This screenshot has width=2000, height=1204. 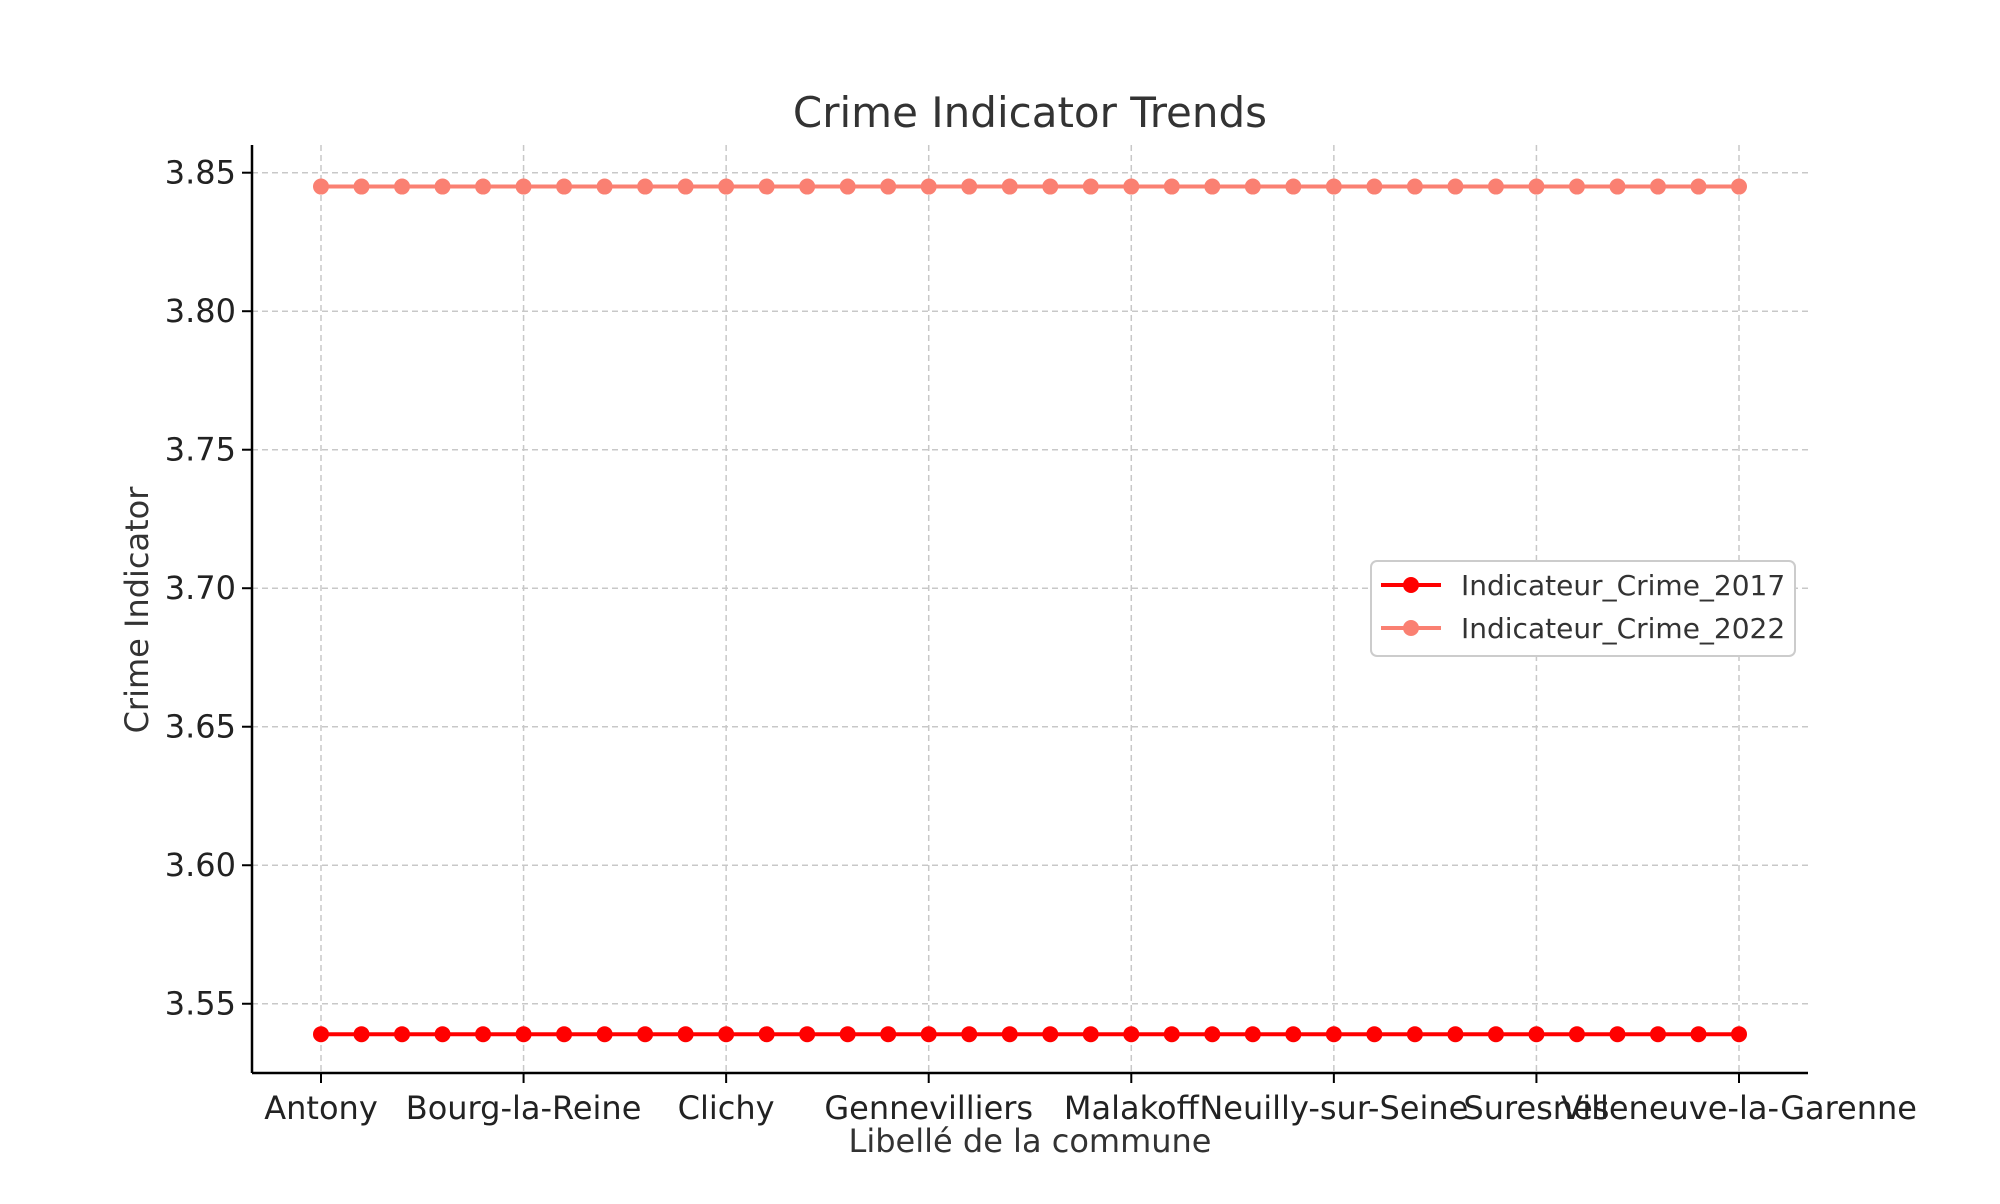 I want to click on y-tick-label: 3.65, so click(x=200, y=727).